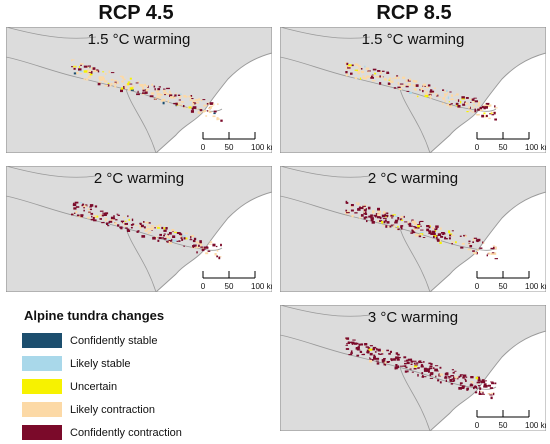 The height and width of the screenshot is (444, 550). What do you see at coordinates (213, 241) in the screenshot?
I see `sea-area` at bounding box center [213, 241].